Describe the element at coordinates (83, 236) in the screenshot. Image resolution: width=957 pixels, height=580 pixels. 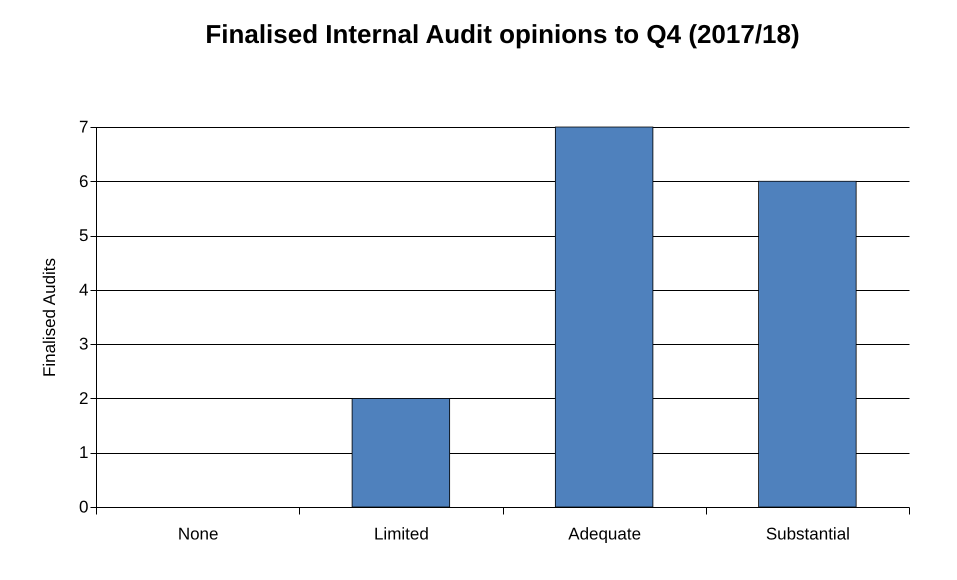
I see `y-tick-label: 5` at that location.